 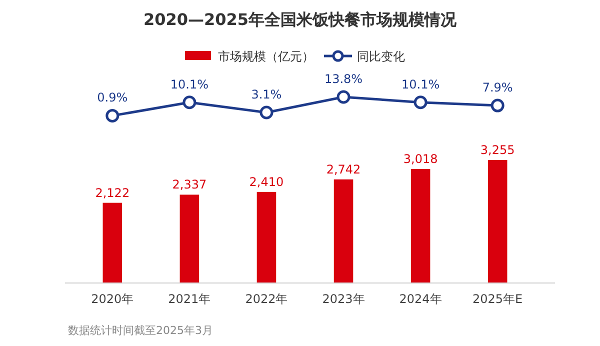 I want to click on data-label: 2,410, so click(x=266, y=181).